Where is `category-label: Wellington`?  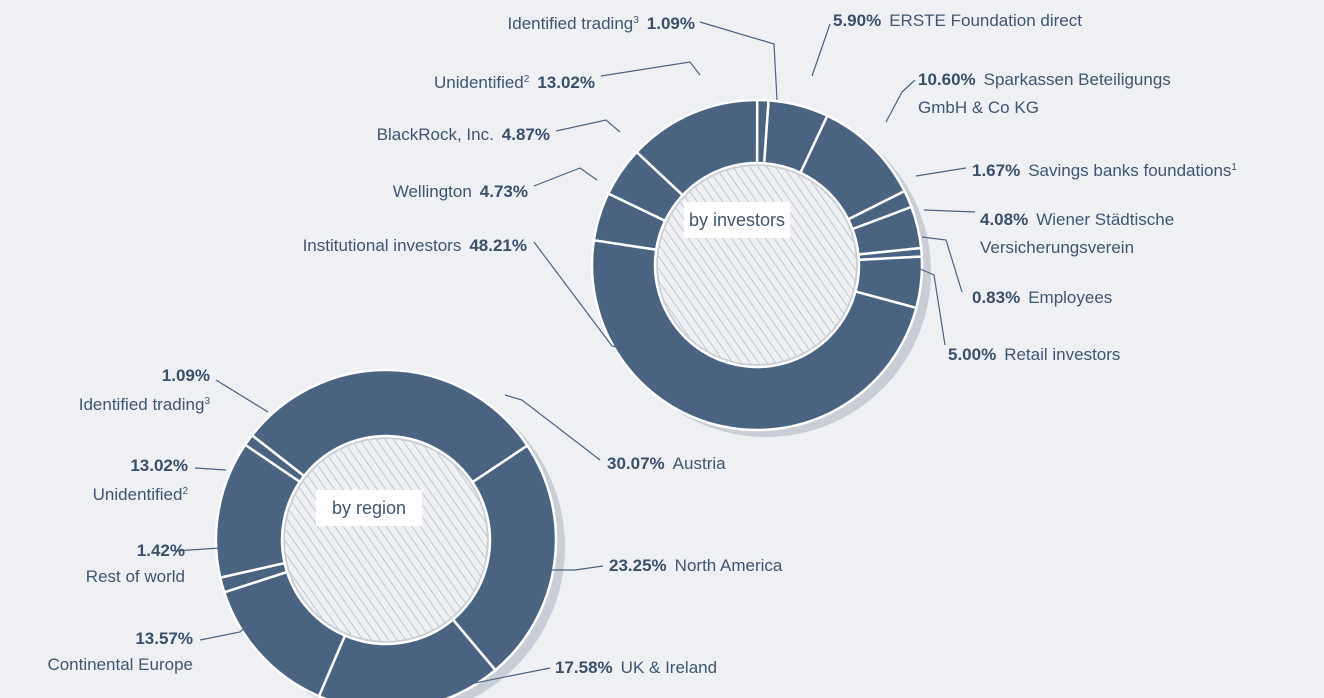
category-label: Wellington is located at coordinates (432, 191).